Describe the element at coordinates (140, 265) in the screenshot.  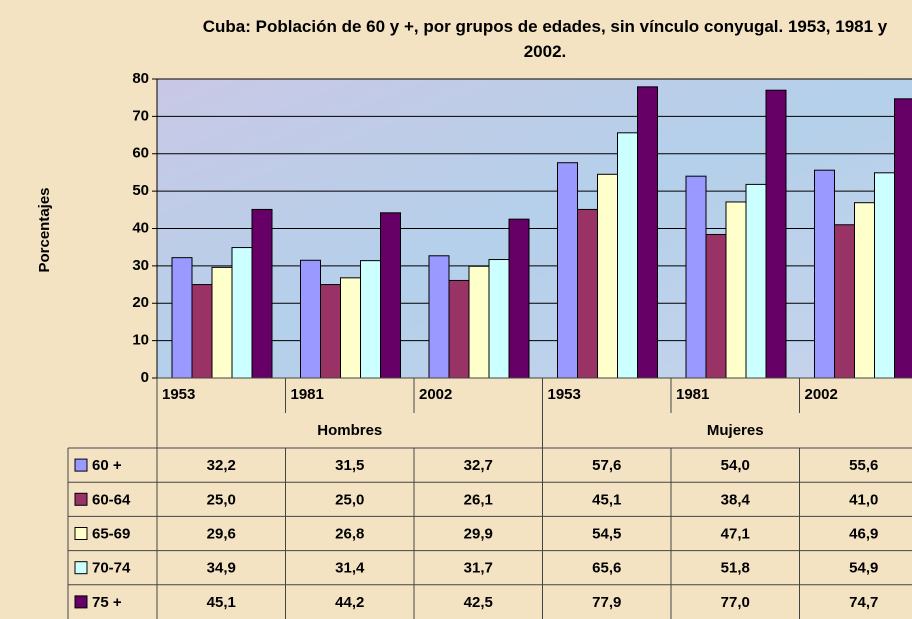
I see `y-tick-label: 30` at that location.